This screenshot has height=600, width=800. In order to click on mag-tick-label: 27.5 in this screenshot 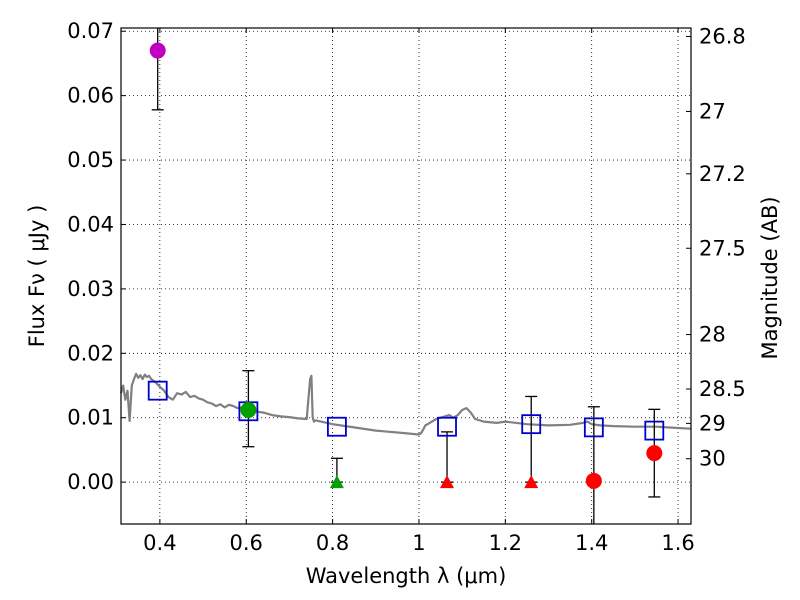, I will do `click(722, 248)`.